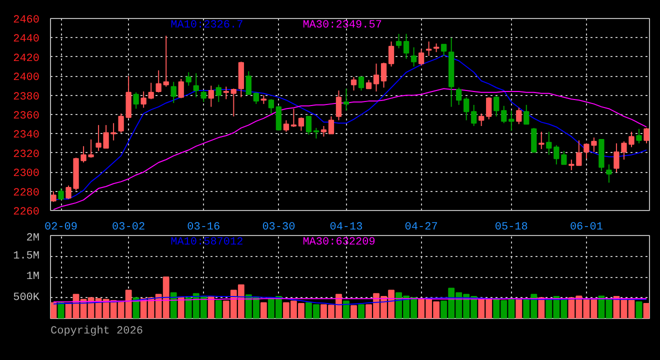  I want to click on line-series, so click(350, 301).